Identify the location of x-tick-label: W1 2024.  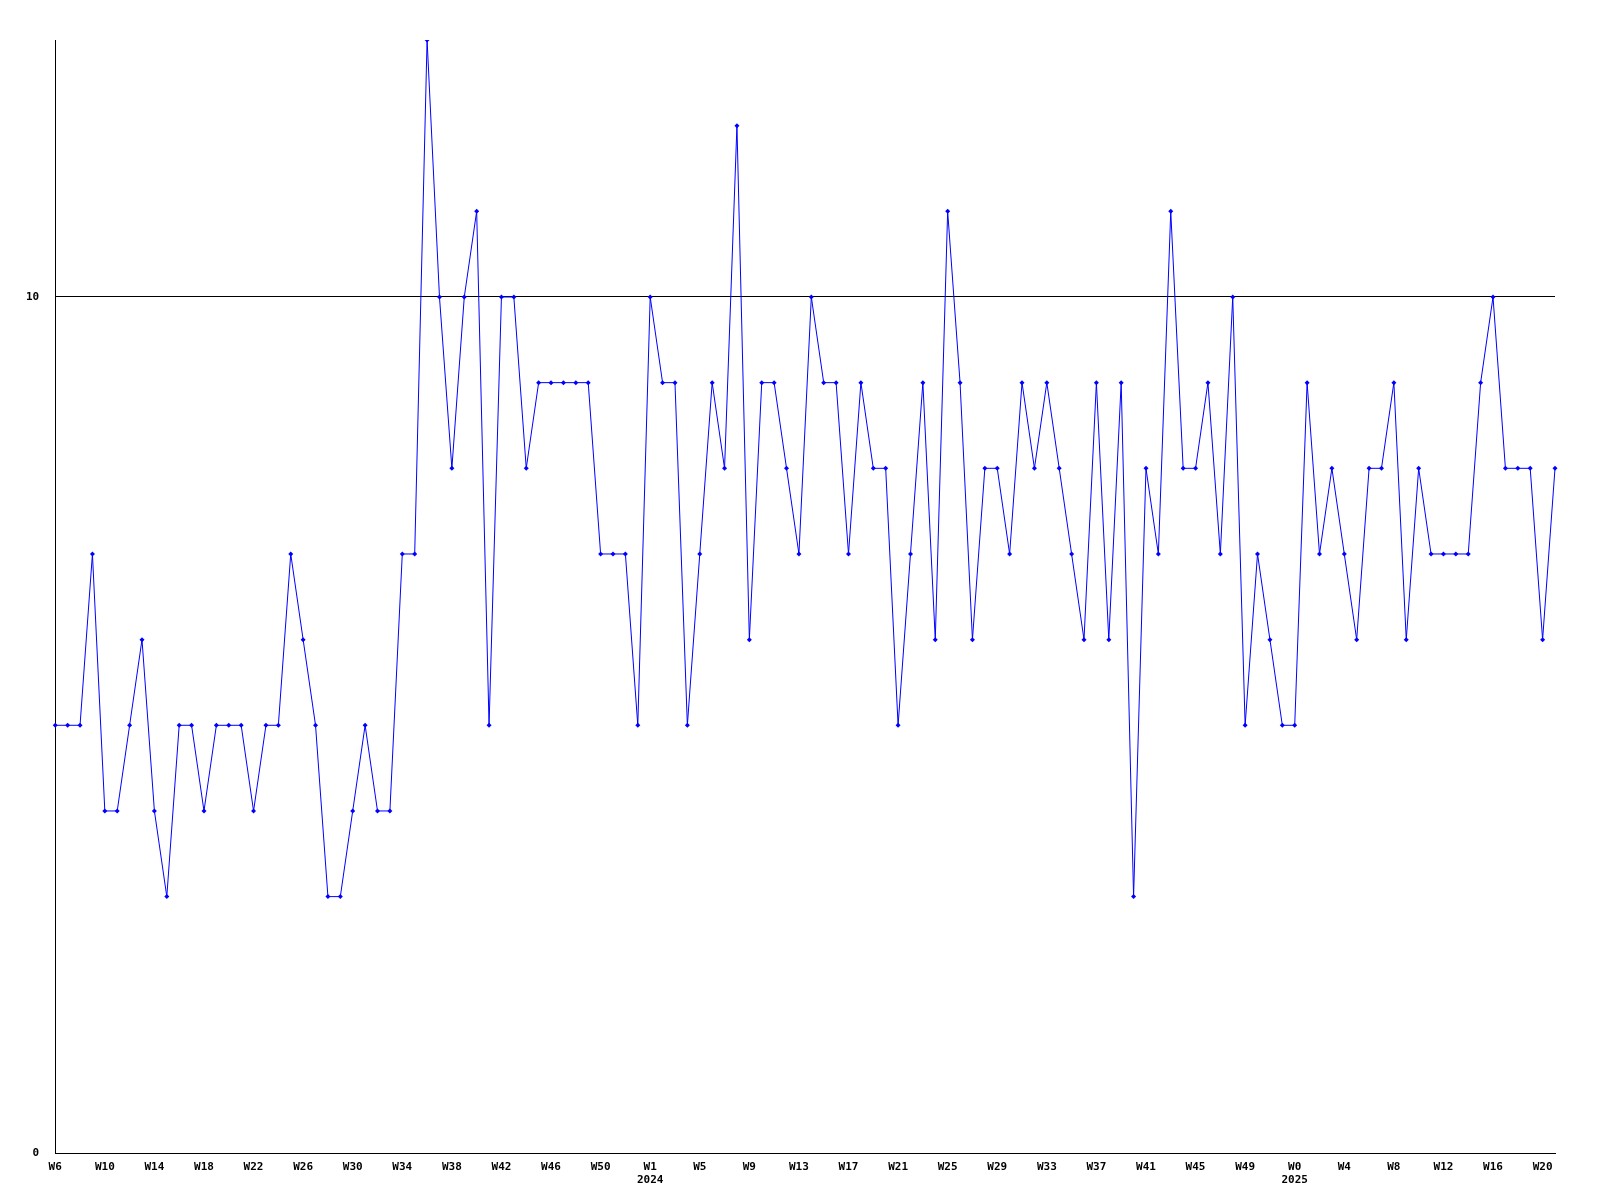
(650, 1173).